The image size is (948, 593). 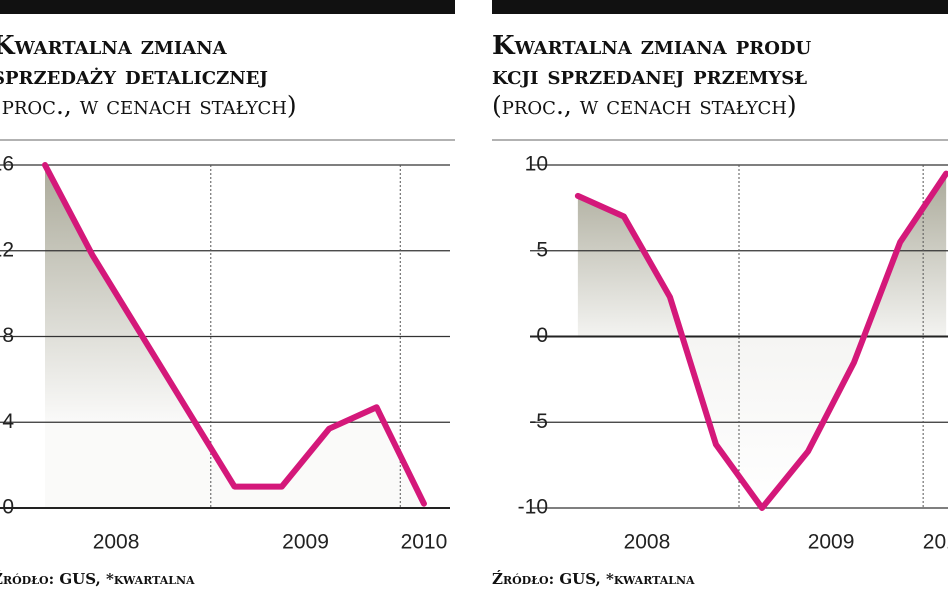 What do you see at coordinates (114, 46) in the screenshot?
I see `chart-title: Kwartalna zmiana` at bounding box center [114, 46].